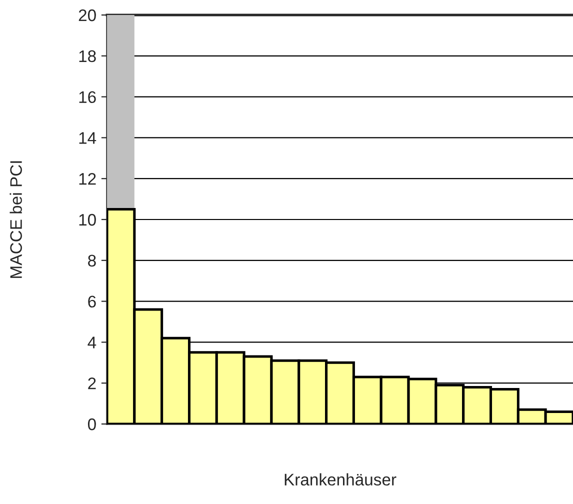 The height and width of the screenshot is (504, 573). Describe the element at coordinates (92, 302) in the screenshot. I see `y-tick-label: 6` at that location.